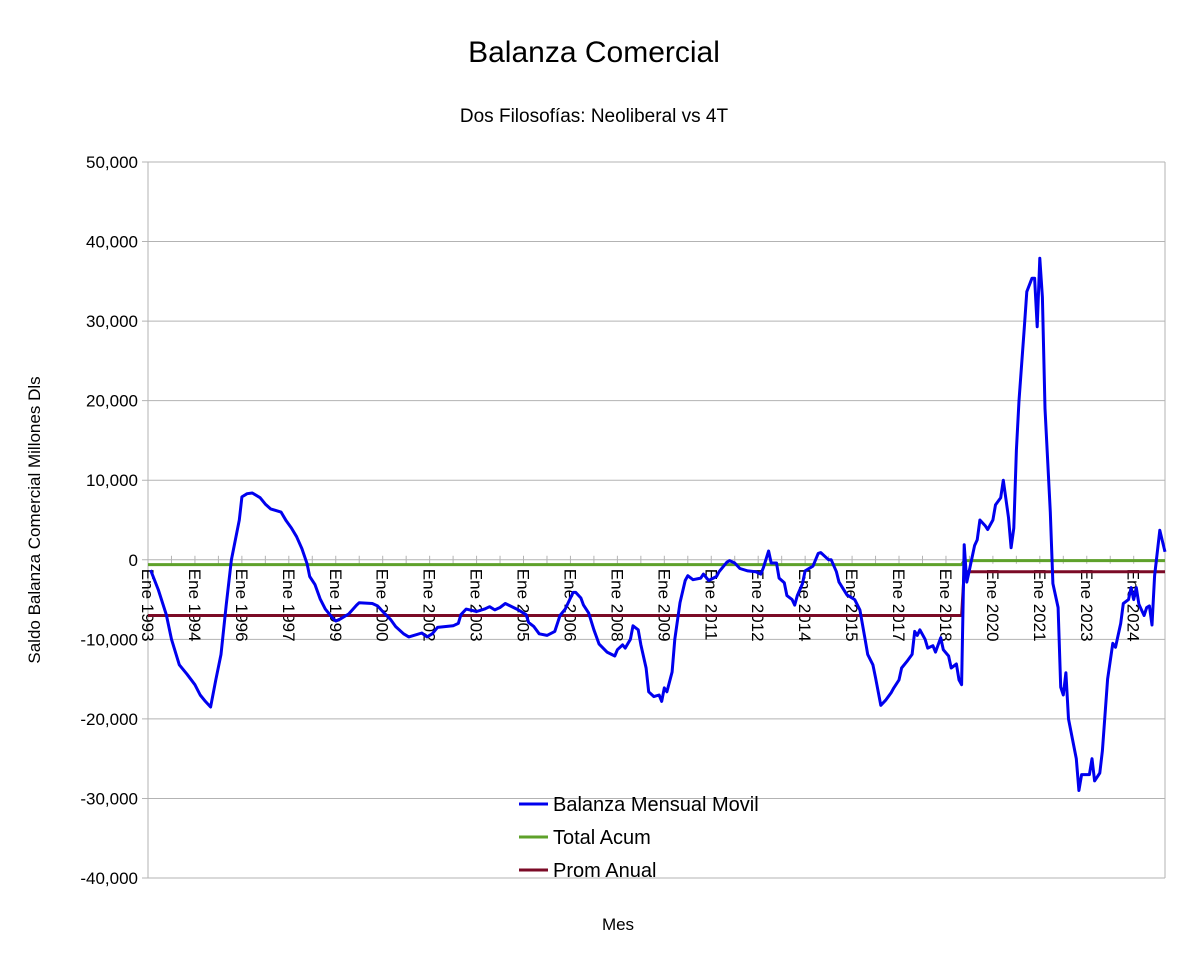  What do you see at coordinates (616, 605) in the screenshot?
I see `x-tick-label: Ene 2008` at bounding box center [616, 605].